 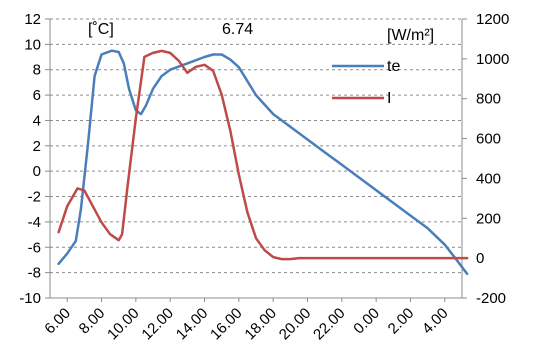 What do you see at coordinates (237, 29) in the screenshot?
I see `annotation-value: 6.74` at bounding box center [237, 29].